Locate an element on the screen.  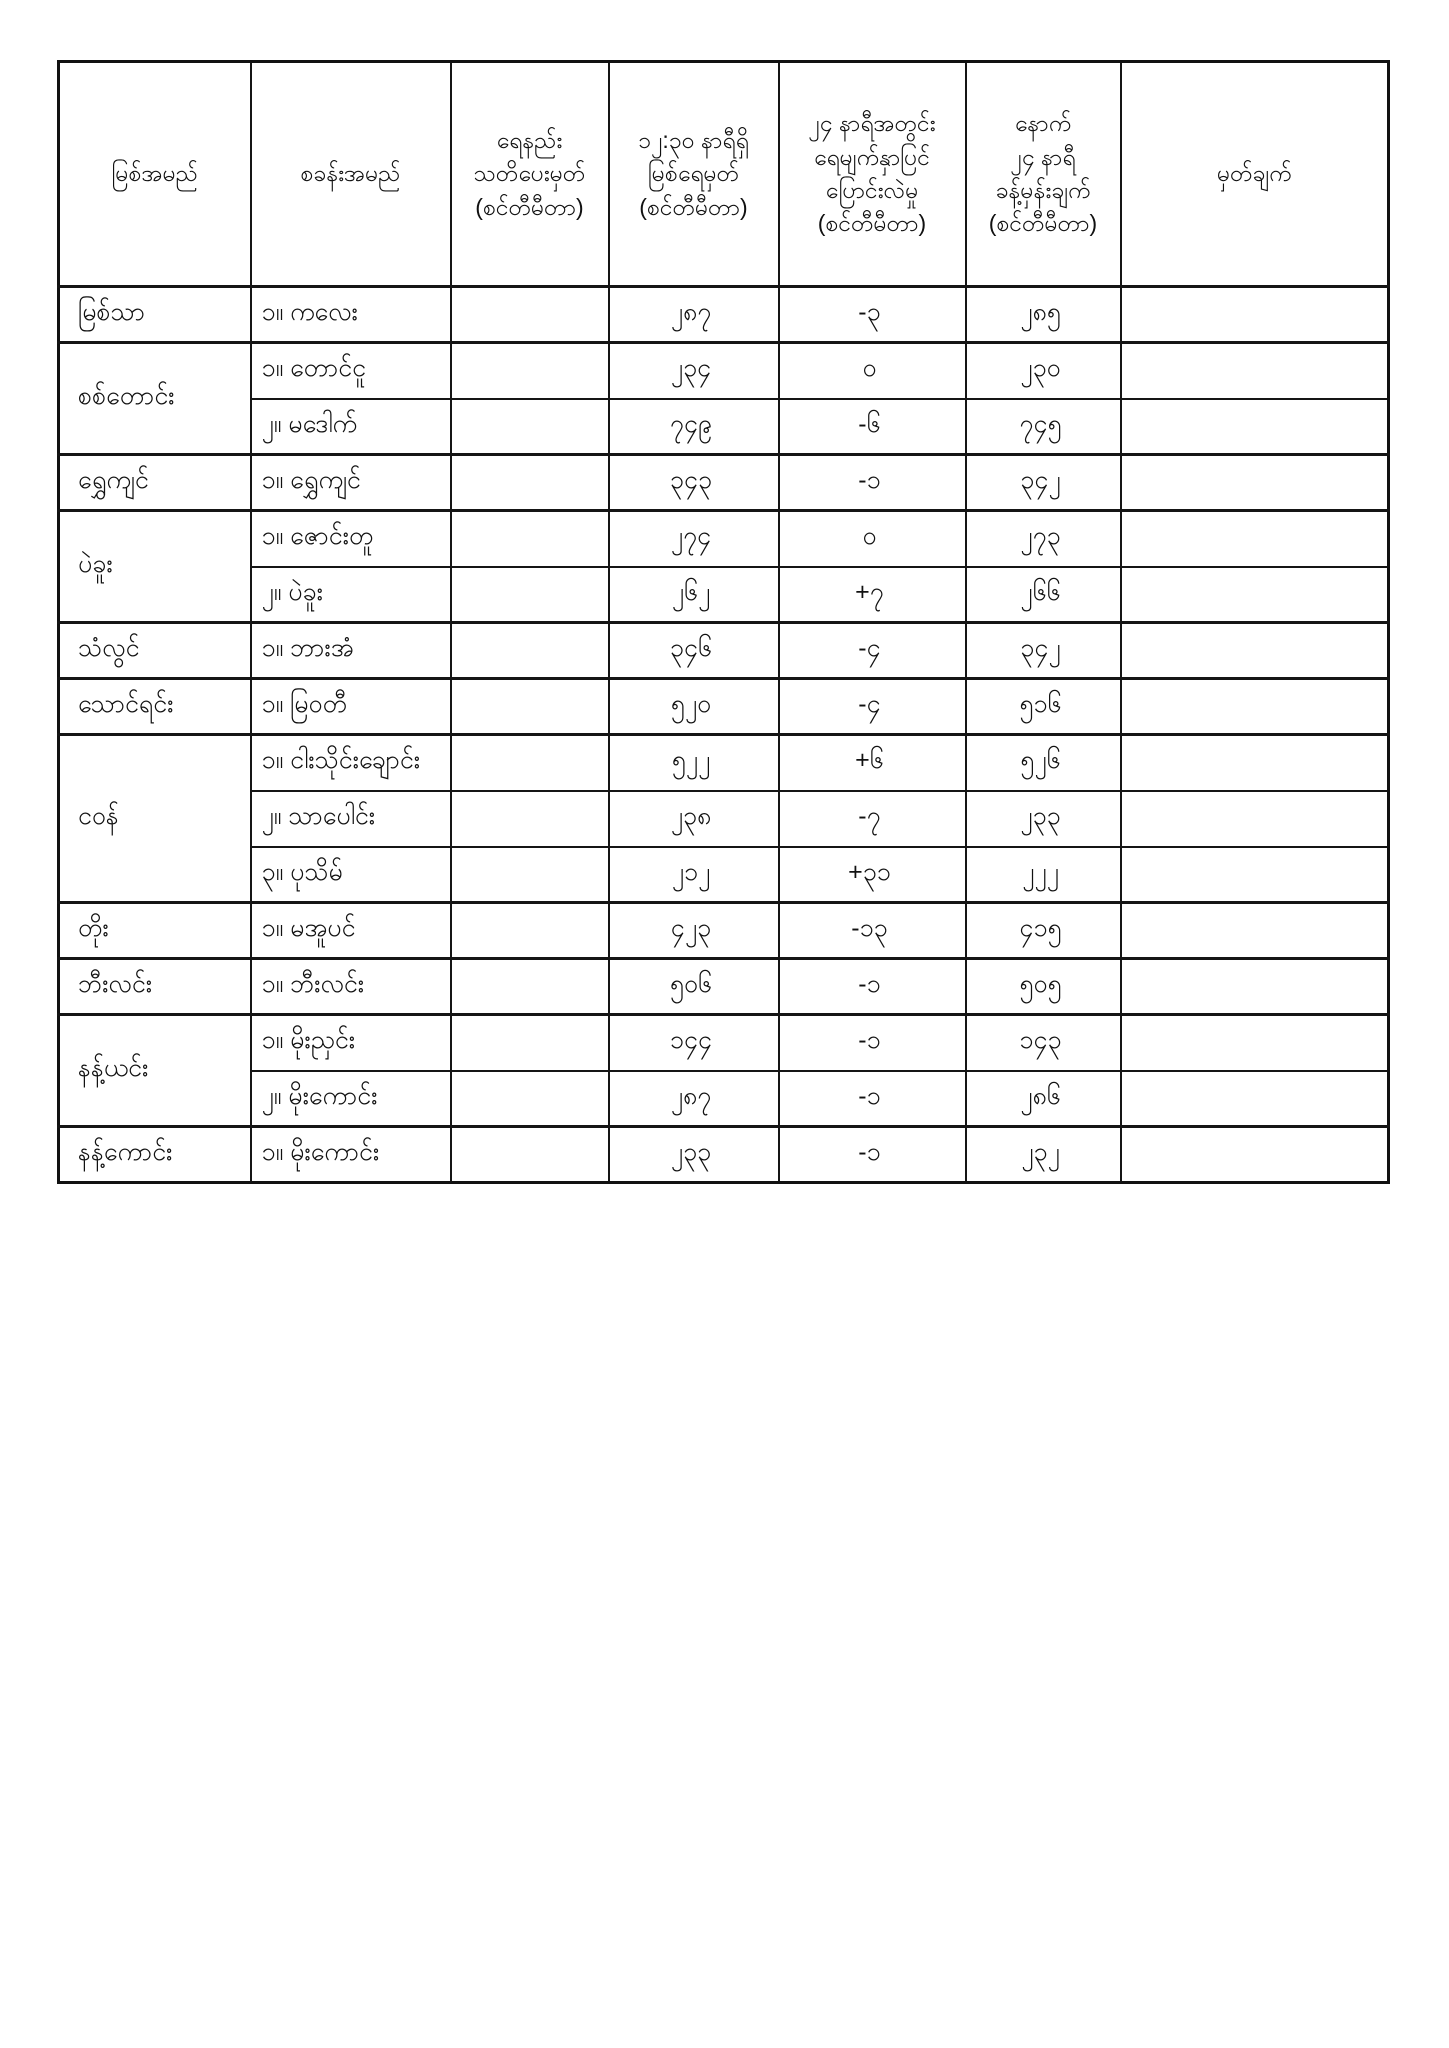
table-row: ၂။ သာပေါင်း ၂၃၈ -၇ ၂၃၃ is located at coordinates (724, 818).